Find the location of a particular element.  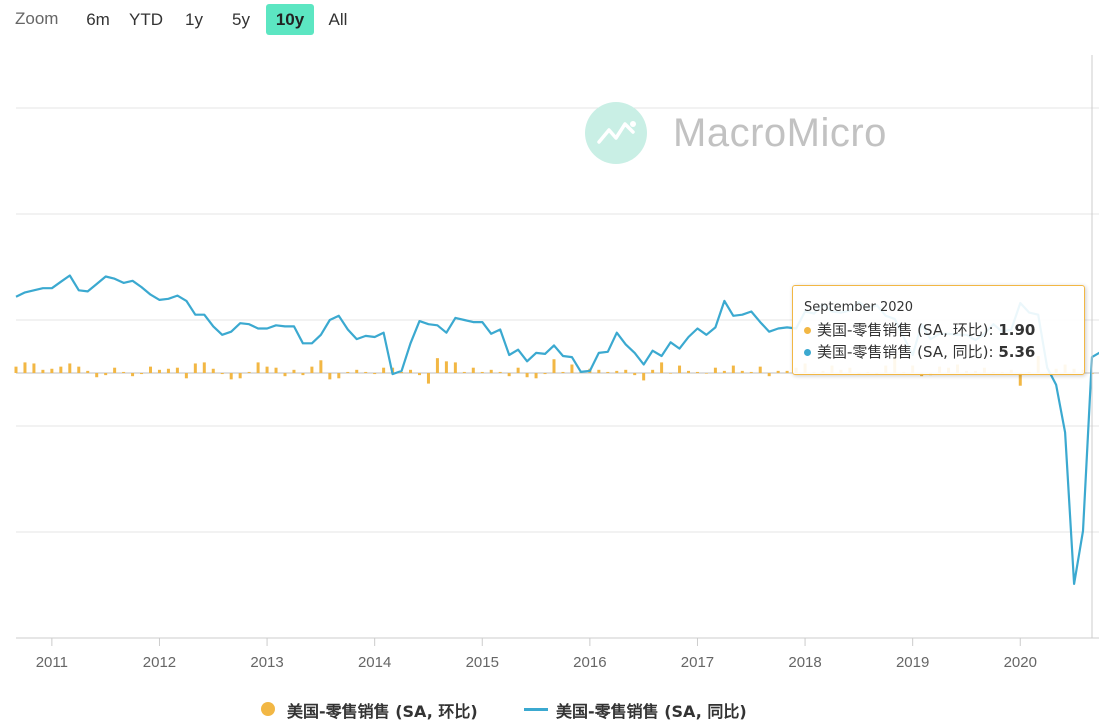

zoom-label: Zoom is located at coordinates (37, 18).